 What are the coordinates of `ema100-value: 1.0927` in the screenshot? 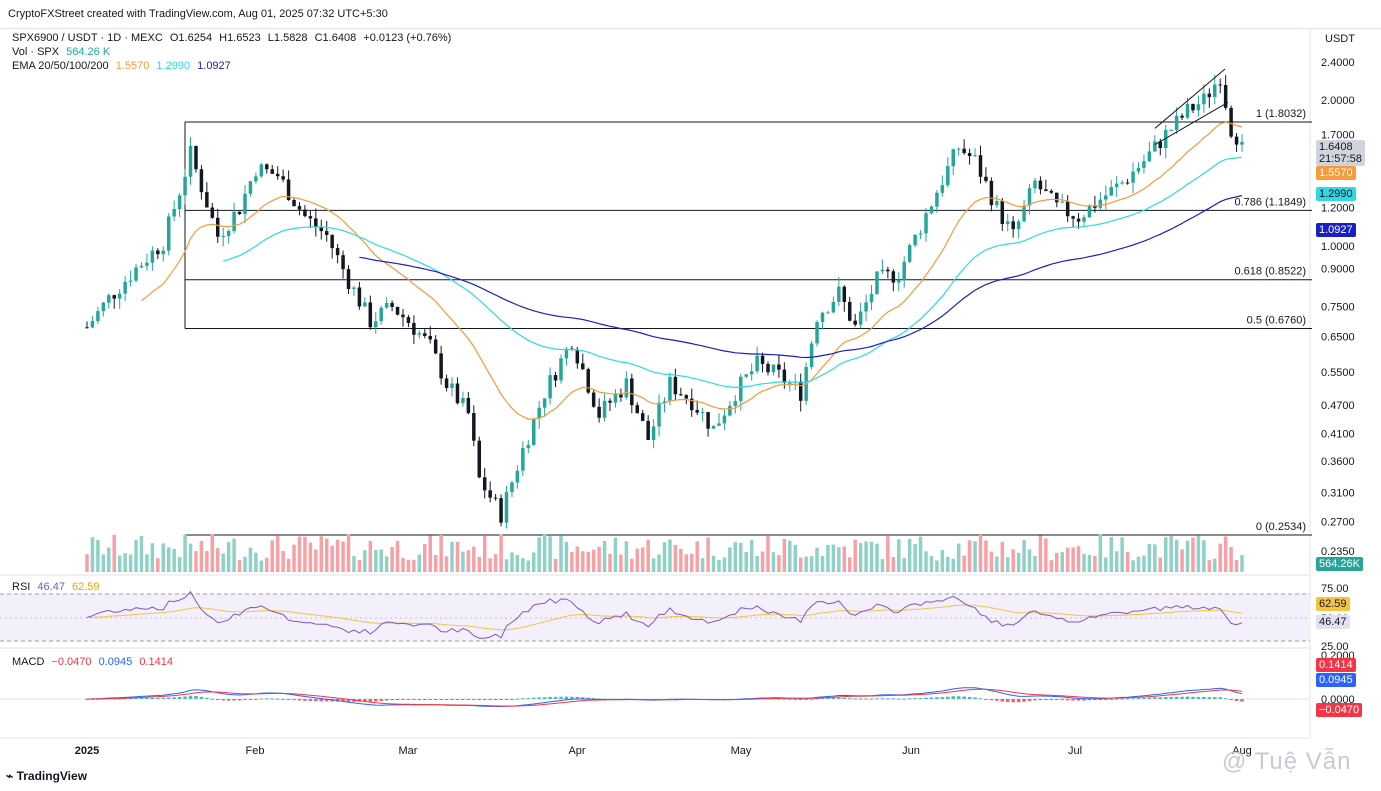 It's located at (214, 66).